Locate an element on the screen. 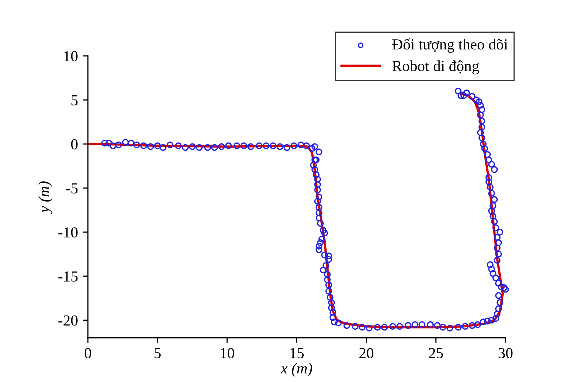  y-tick-label: -10 is located at coordinates (68, 232).